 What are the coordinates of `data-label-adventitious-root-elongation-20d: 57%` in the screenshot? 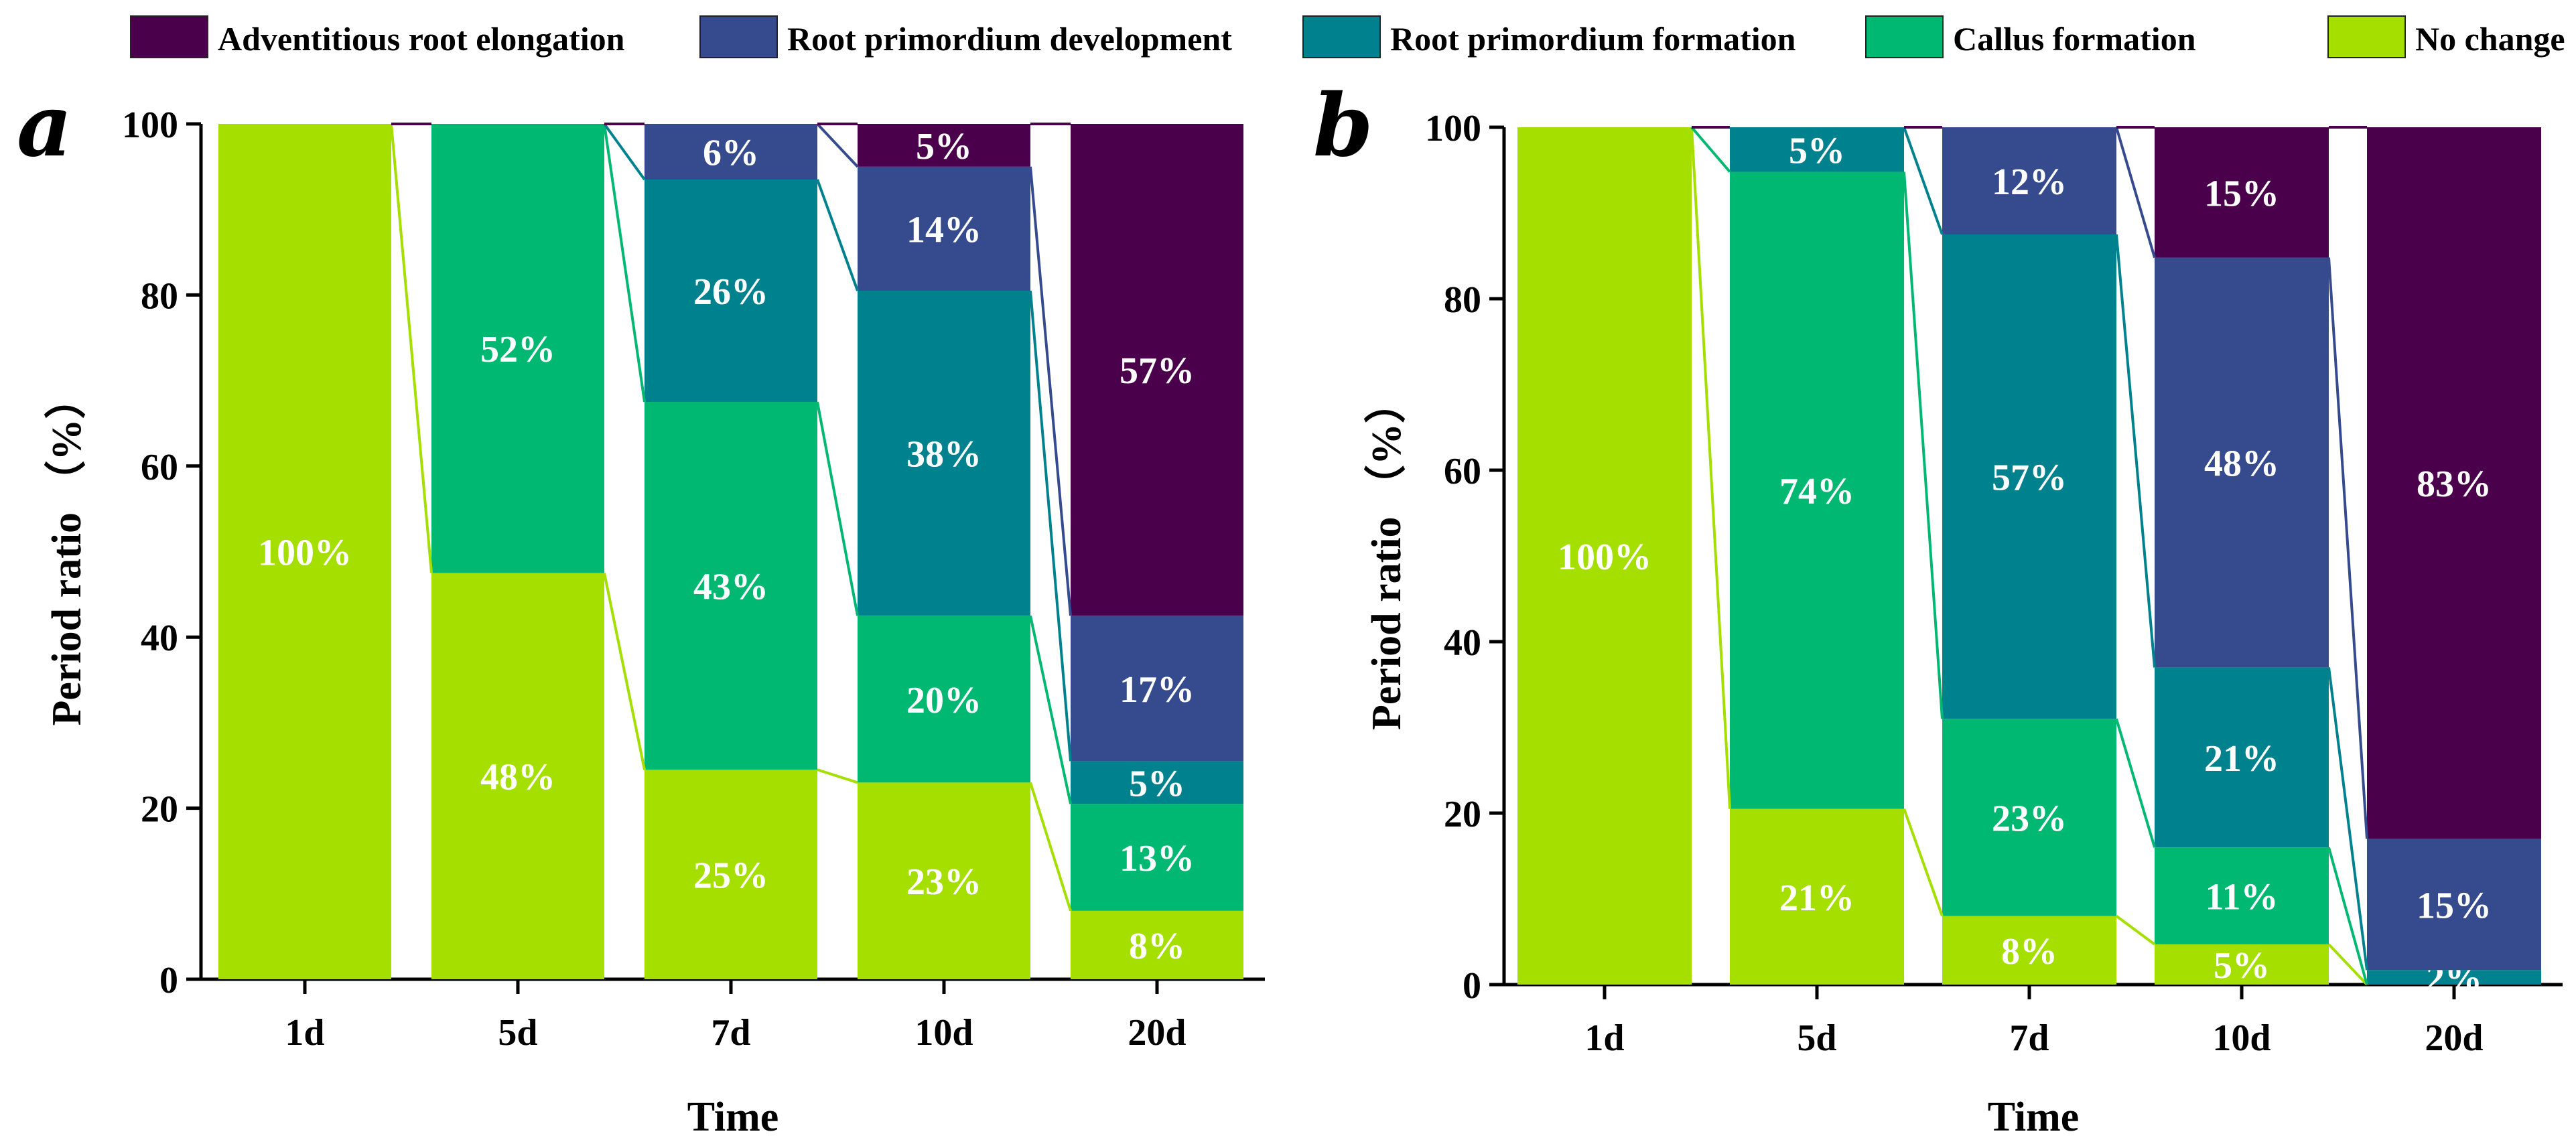 It's located at (1157, 371).